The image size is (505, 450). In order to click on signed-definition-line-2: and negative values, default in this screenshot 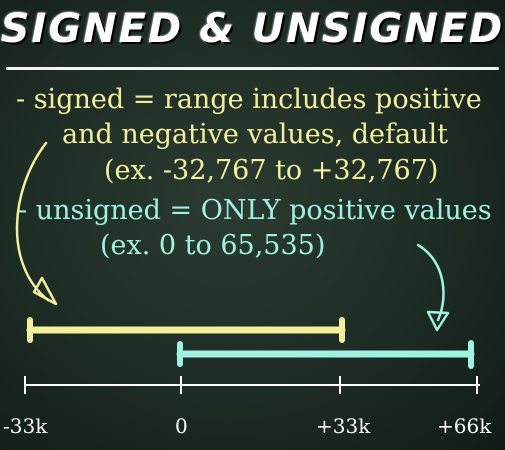, I will do `click(255, 134)`.